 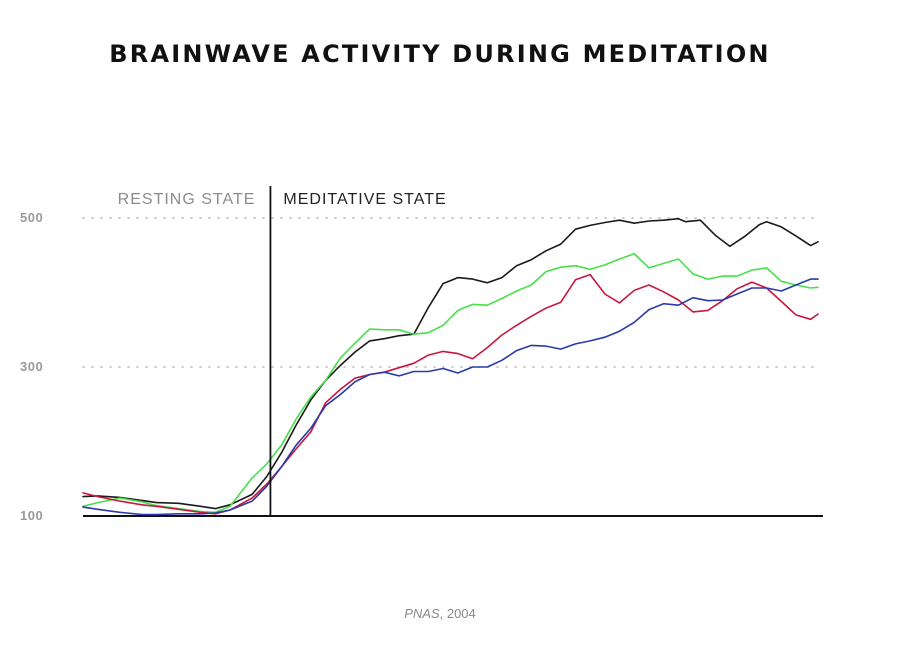 I want to click on y-tick-label-500: 500, so click(x=31, y=217).